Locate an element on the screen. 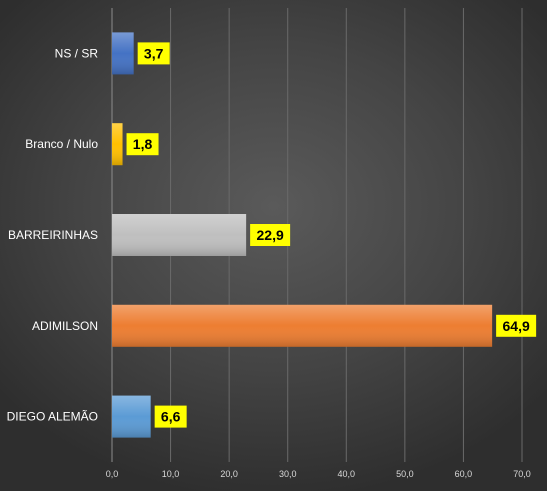 Image resolution: width=547 pixels, height=491 pixels. data-label: 3,7 is located at coordinates (154, 53).